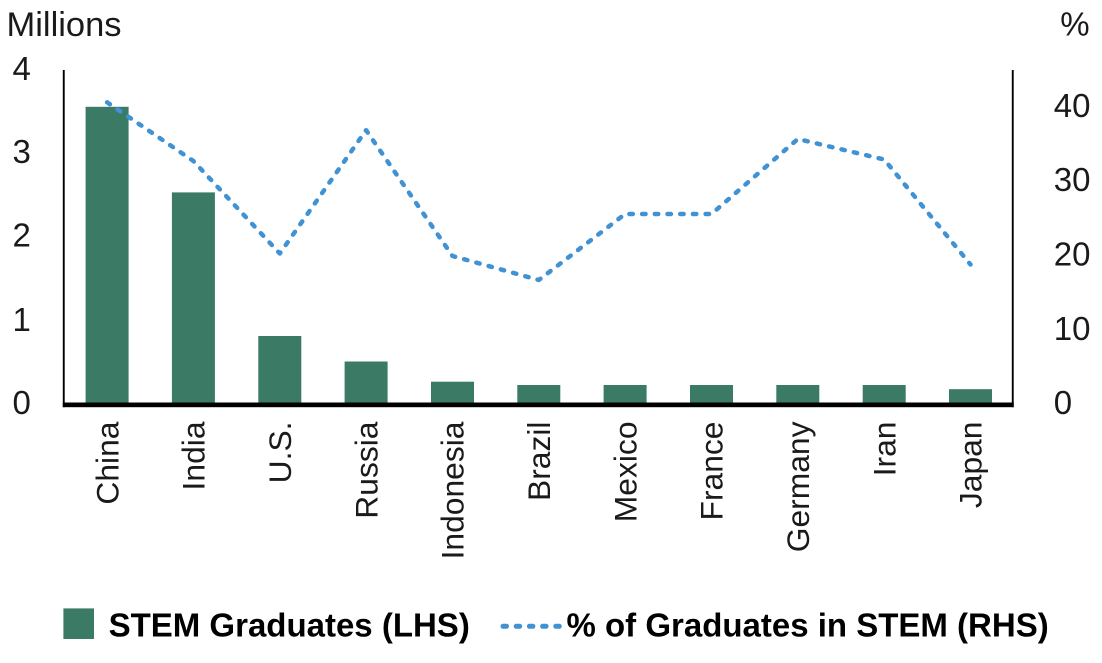 The image size is (1102, 663). What do you see at coordinates (971, 465) in the screenshot?
I see `svg-text: Japan` at bounding box center [971, 465].